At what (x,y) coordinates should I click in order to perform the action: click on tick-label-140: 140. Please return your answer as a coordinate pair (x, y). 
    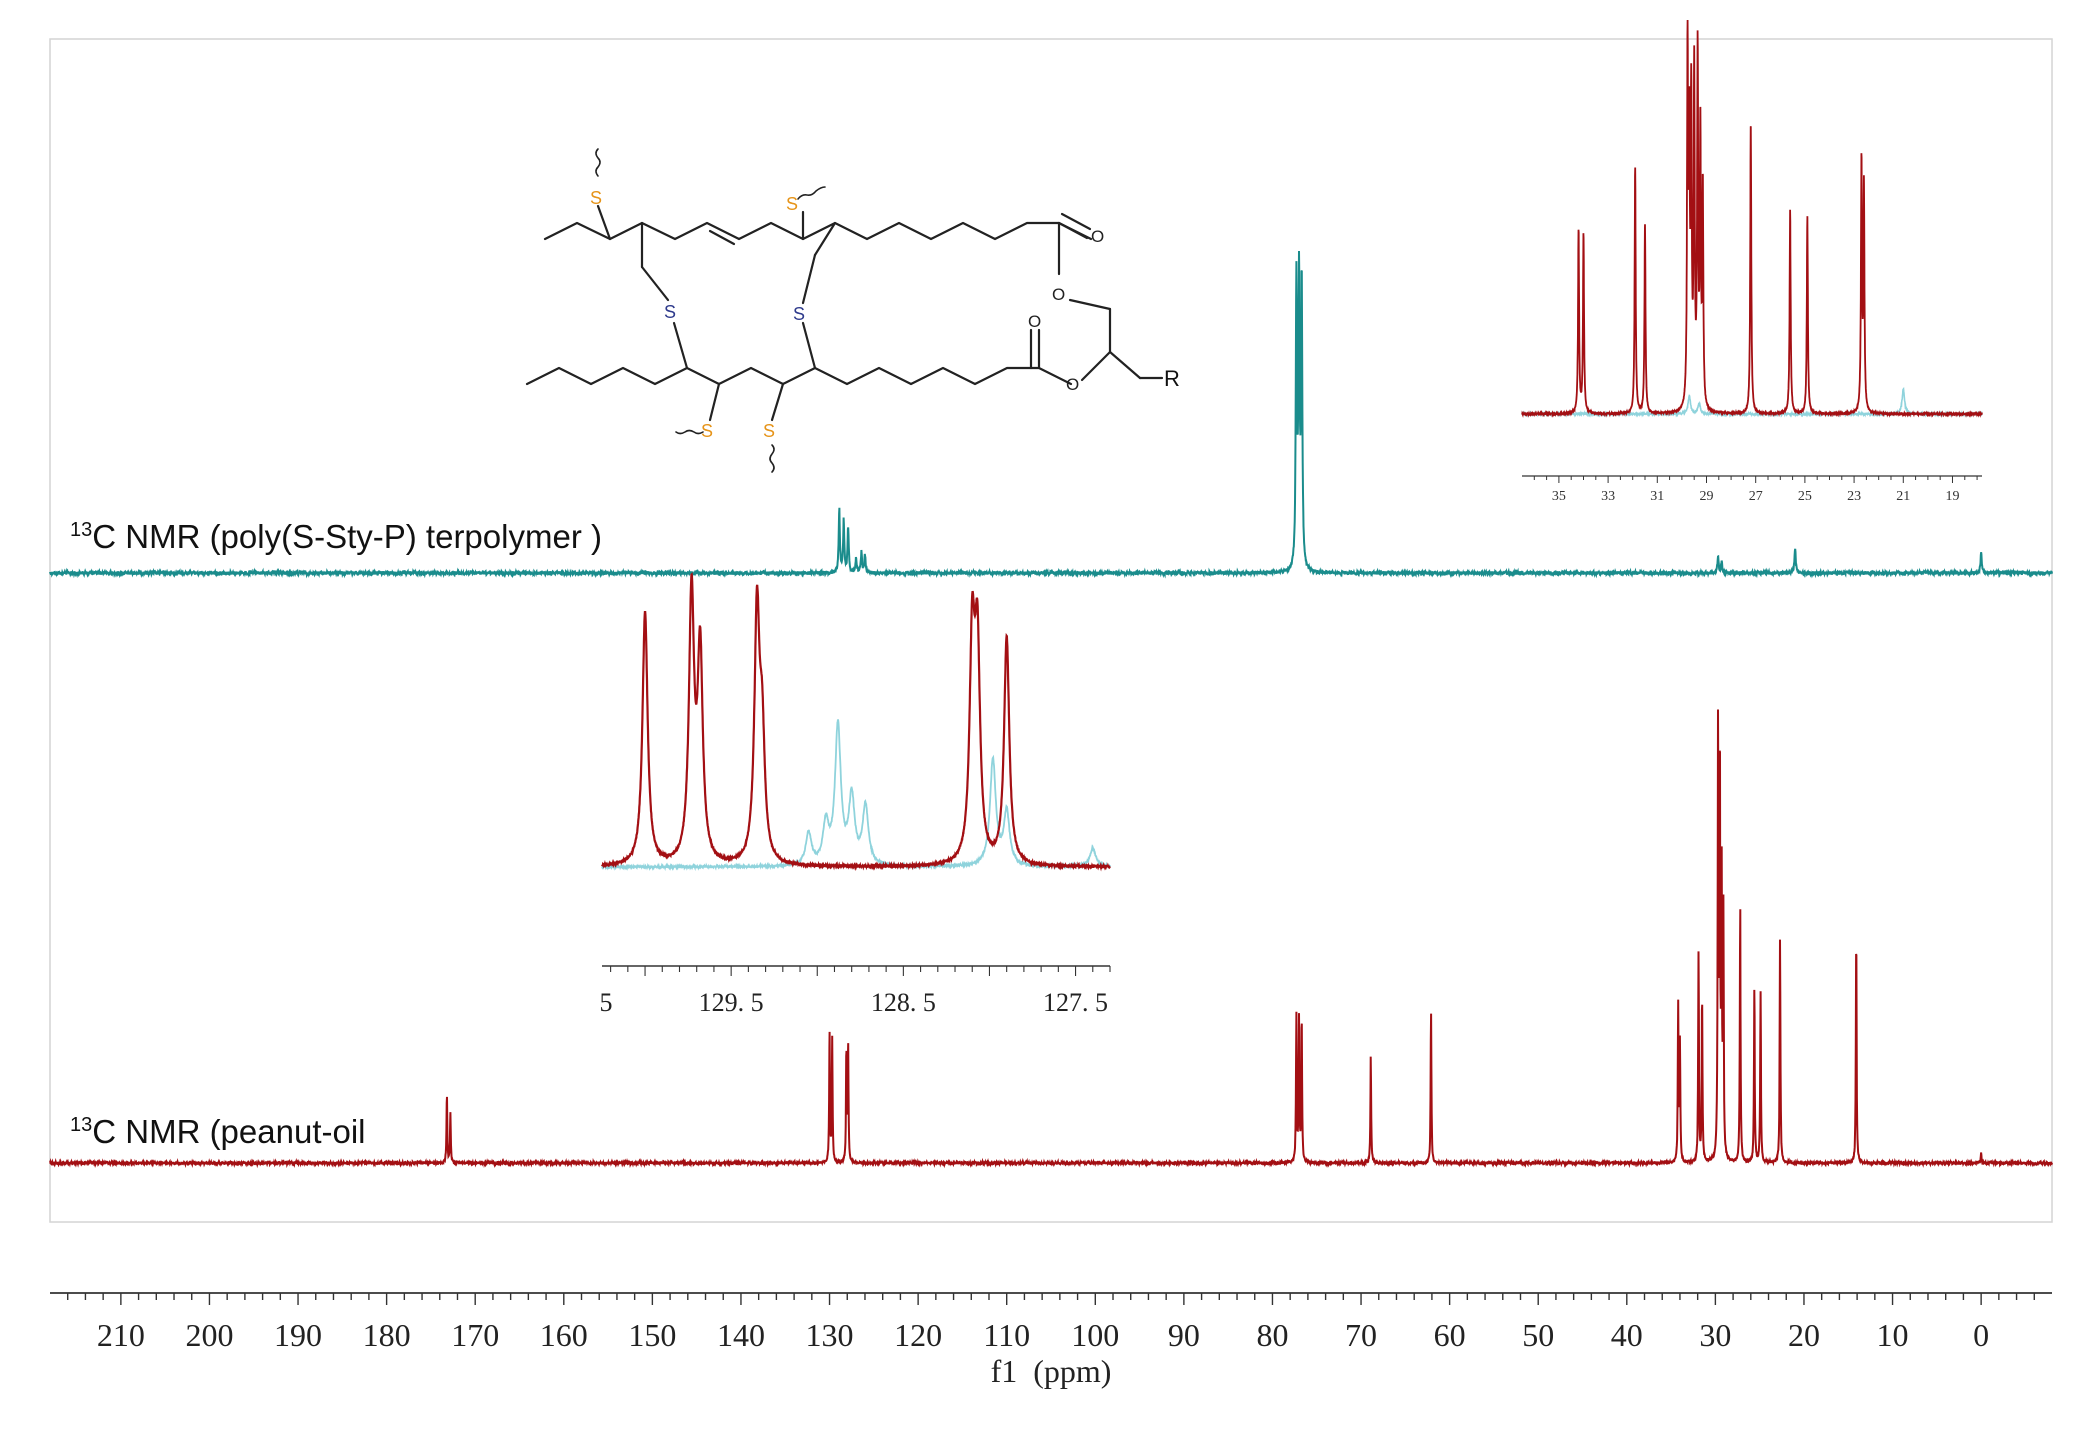
    Looking at the image, I should click on (741, 1335).